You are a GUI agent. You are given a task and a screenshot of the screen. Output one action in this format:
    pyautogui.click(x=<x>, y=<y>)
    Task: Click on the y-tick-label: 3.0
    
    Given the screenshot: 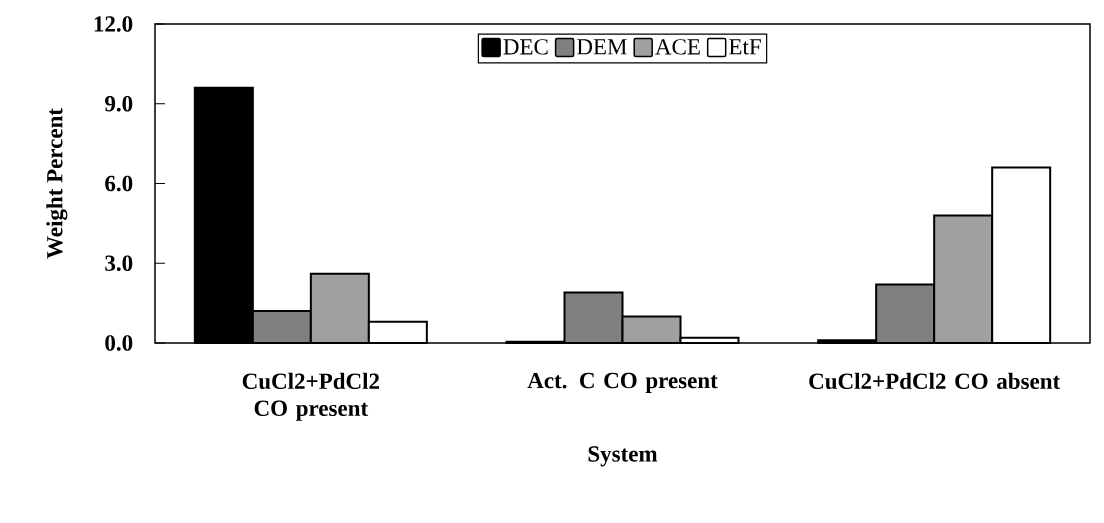 What is the action you would take?
    pyautogui.click(x=119, y=263)
    